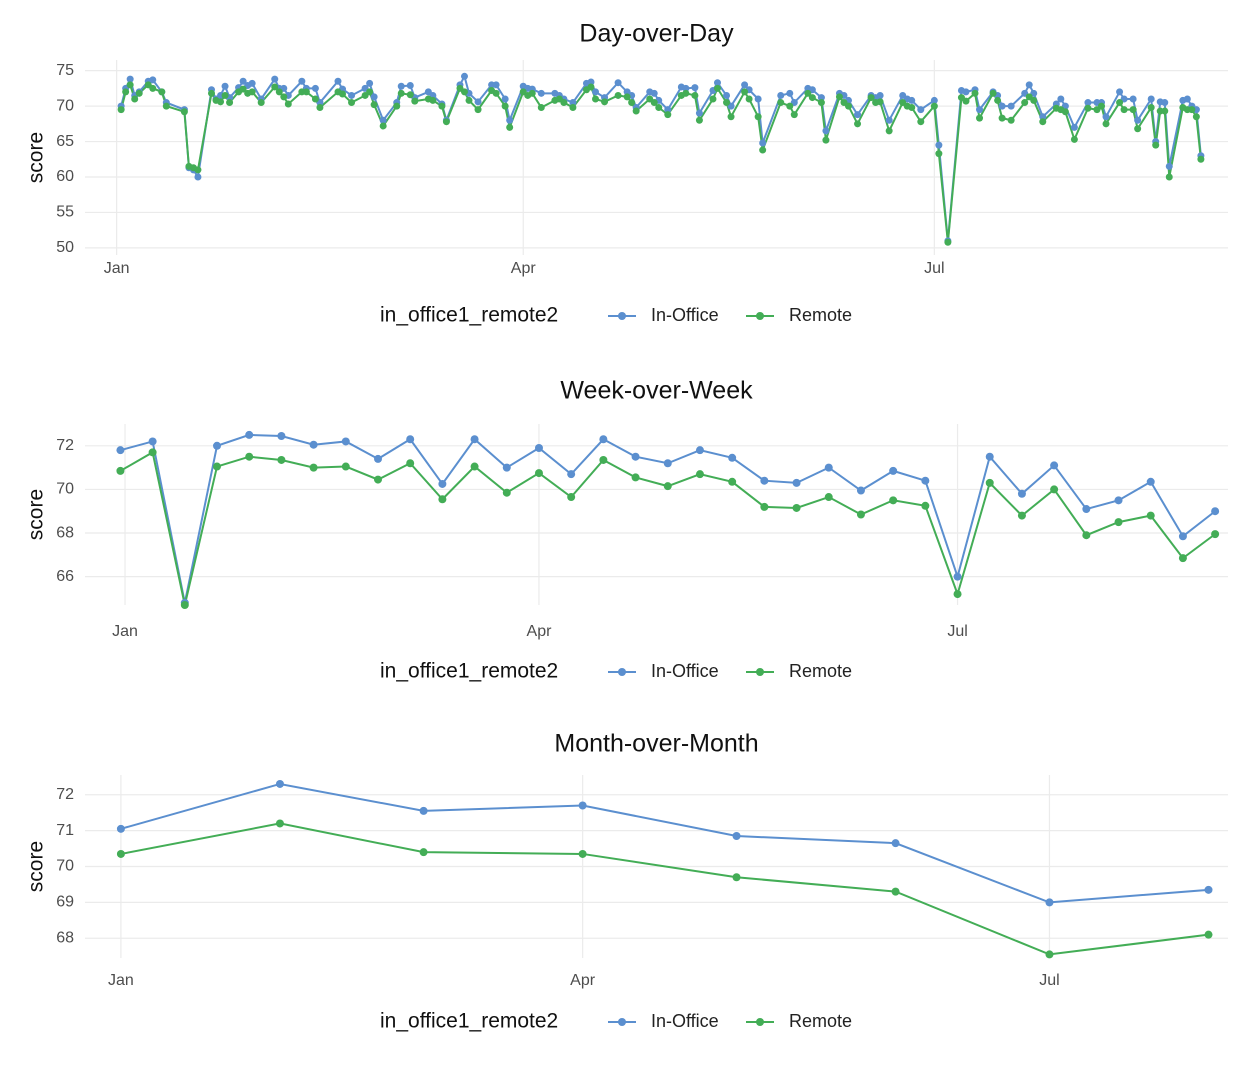 This screenshot has height=1073, width=1253. I want to click on legend-label: Remote, so click(820, 315).